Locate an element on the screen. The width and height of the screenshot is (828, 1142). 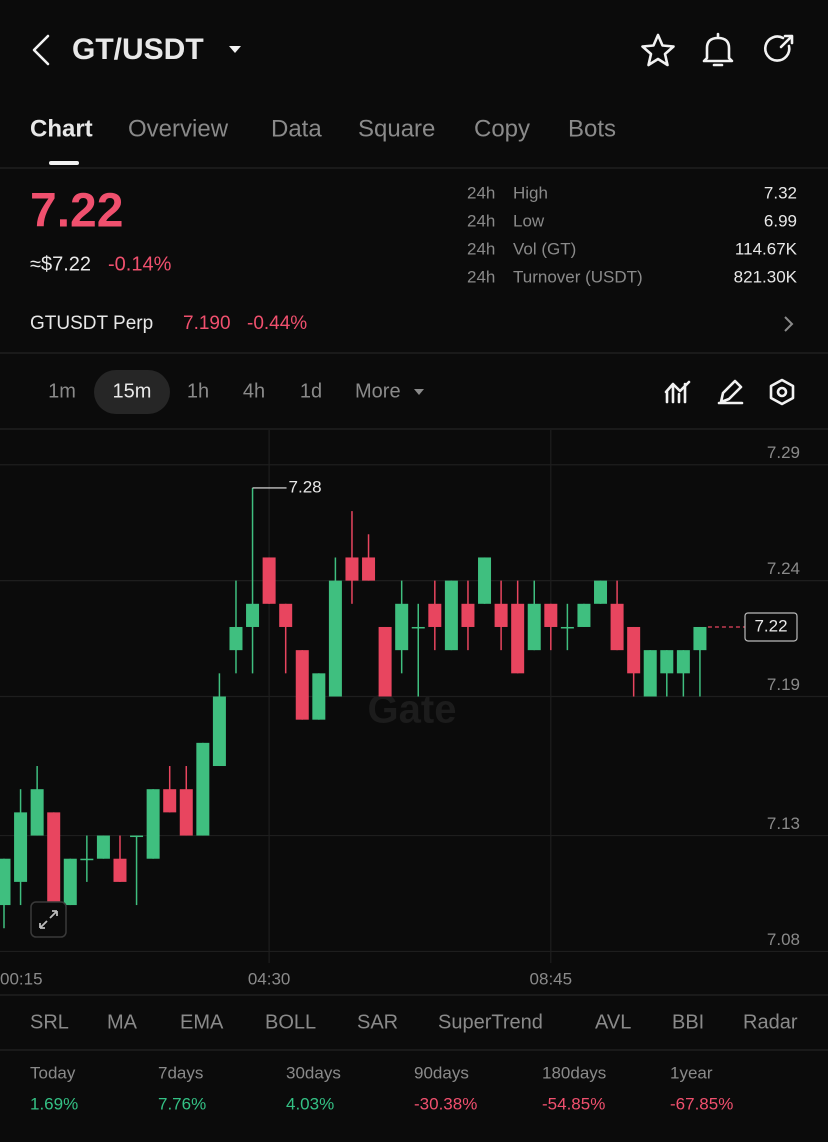
more-caret is located at coordinates (419, 392).